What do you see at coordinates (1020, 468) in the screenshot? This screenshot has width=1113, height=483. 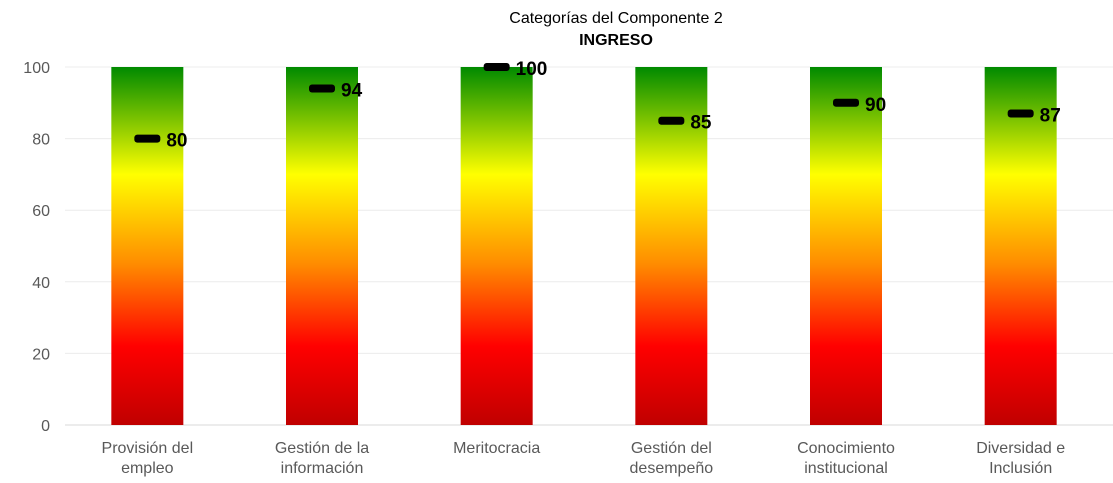 I see `category-label: Inclusión` at bounding box center [1020, 468].